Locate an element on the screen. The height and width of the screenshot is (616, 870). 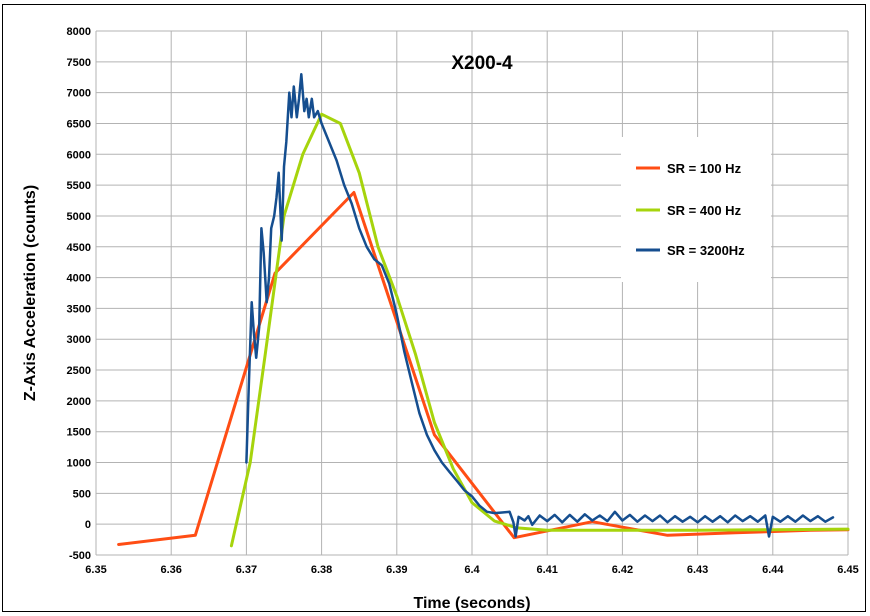
x-tick-label: 6.4 is located at coordinates (472, 570).